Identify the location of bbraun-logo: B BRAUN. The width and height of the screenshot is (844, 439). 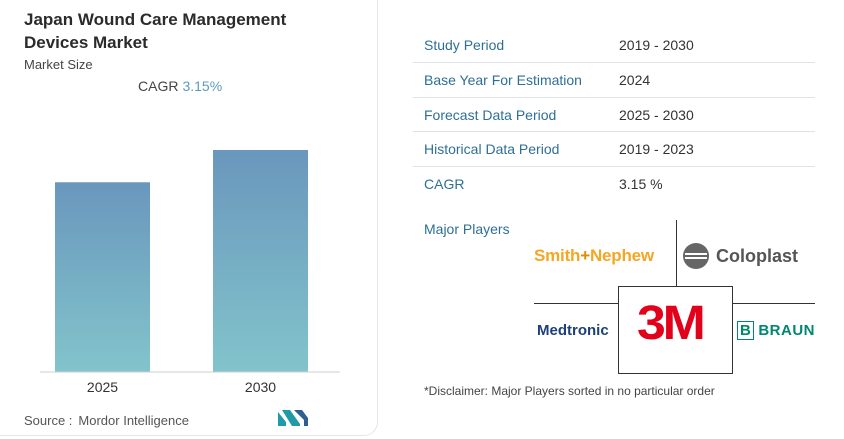
(776, 330).